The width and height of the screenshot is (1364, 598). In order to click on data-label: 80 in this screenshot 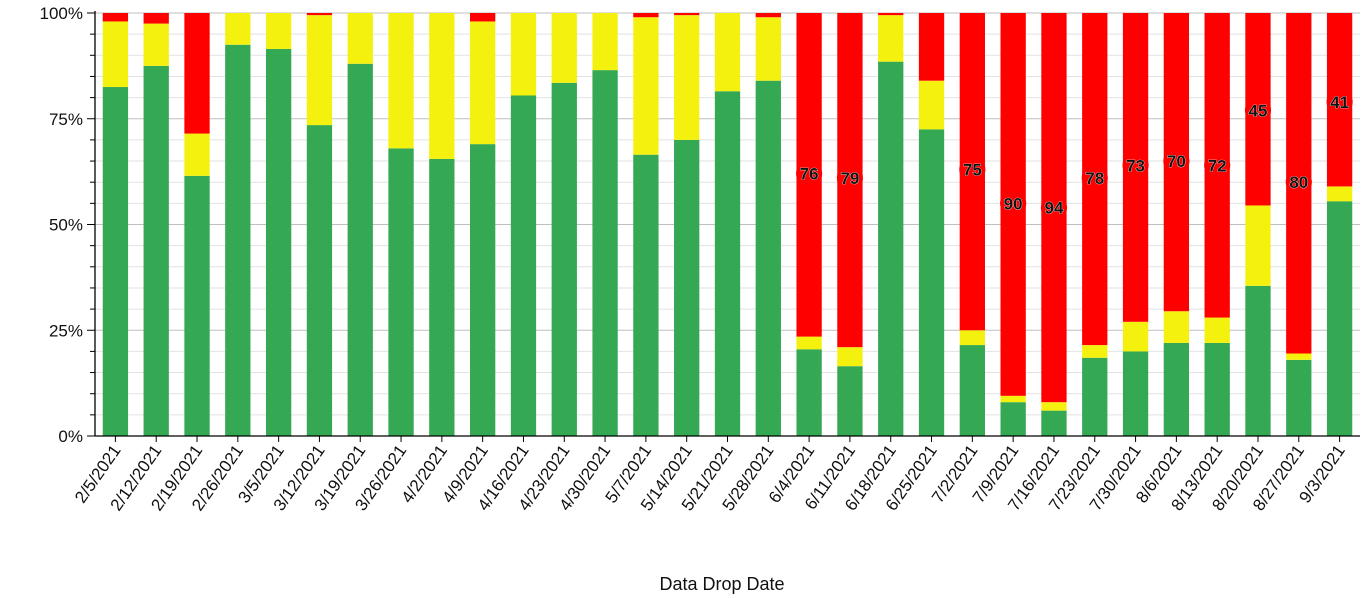, I will do `click(1298, 182)`.